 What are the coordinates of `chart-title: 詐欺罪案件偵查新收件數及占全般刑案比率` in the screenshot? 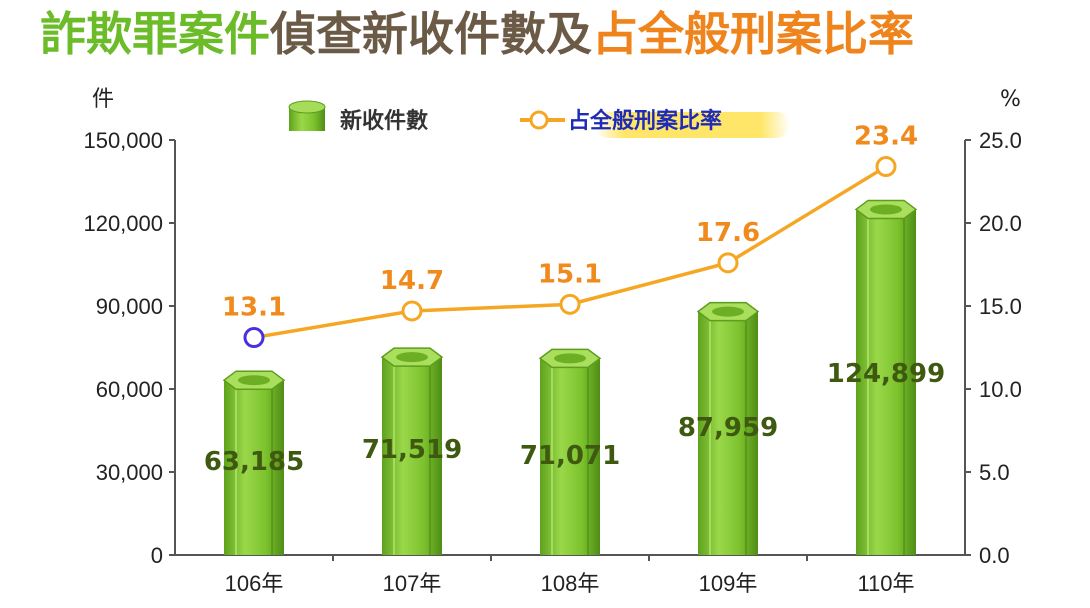 It's located at (477, 34).